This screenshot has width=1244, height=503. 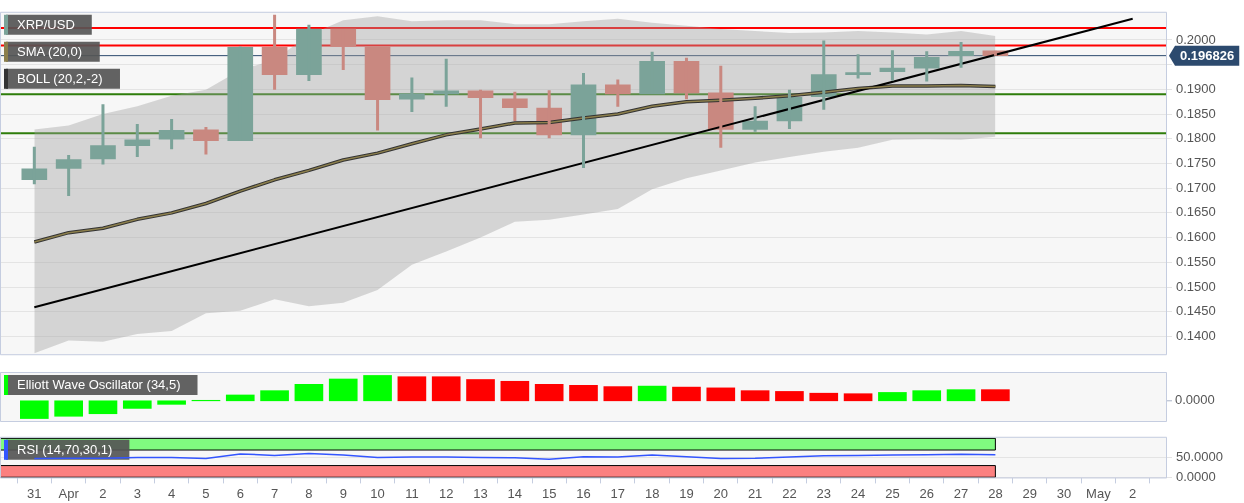 What do you see at coordinates (240, 493) in the screenshot?
I see `x-tick-label: 6` at bounding box center [240, 493].